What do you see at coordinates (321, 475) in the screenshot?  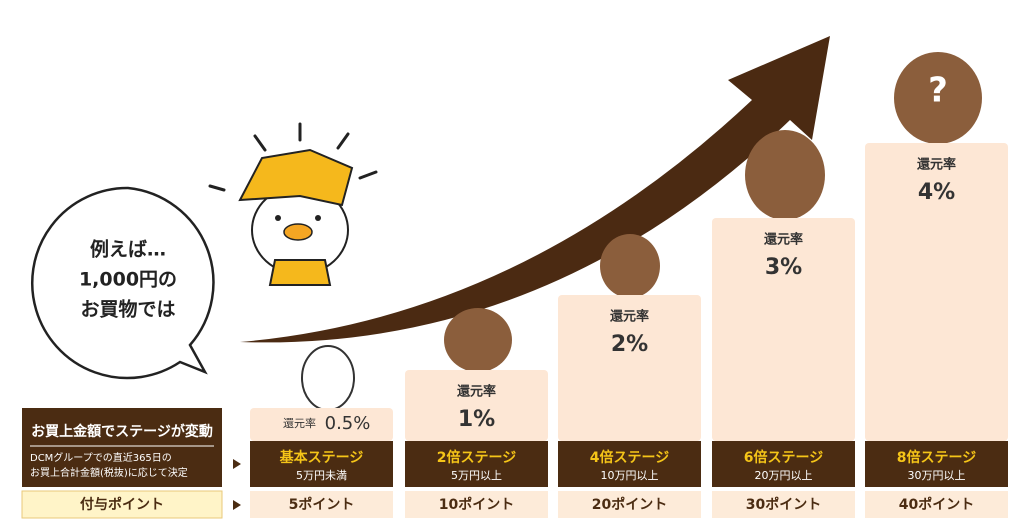 I see `stage-condition: 5万円未満` at bounding box center [321, 475].